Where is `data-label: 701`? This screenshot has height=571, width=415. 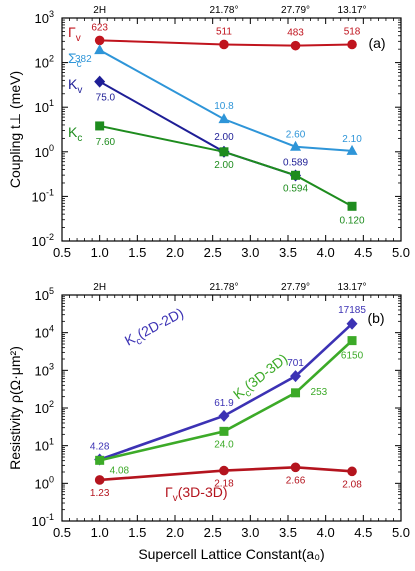
data-label: 701 is located at coordinates (295, 363).